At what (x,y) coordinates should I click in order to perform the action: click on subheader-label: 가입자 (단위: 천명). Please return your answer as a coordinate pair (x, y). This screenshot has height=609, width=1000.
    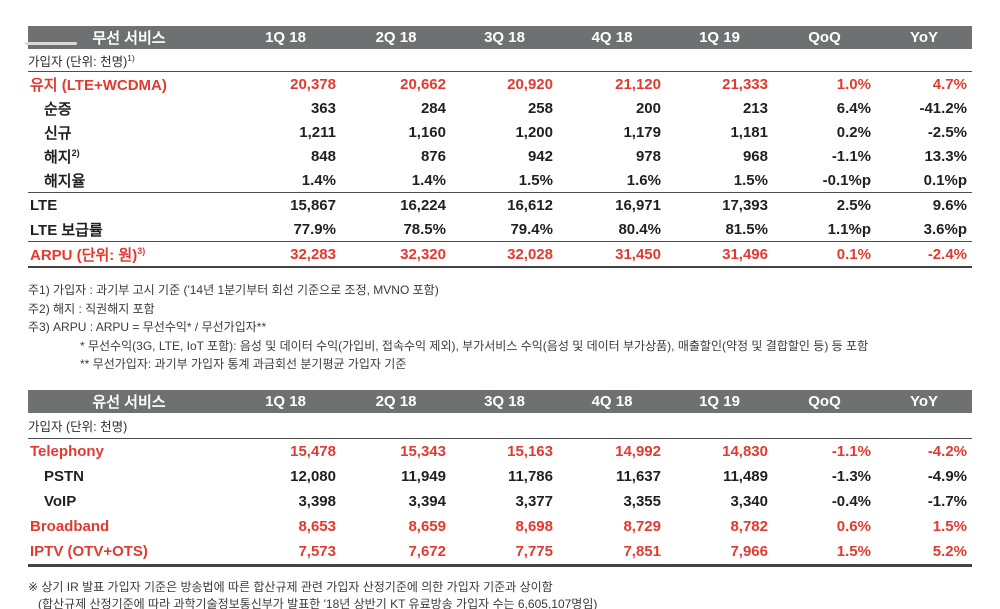
    Looking at the image, I should click on (78, 426).